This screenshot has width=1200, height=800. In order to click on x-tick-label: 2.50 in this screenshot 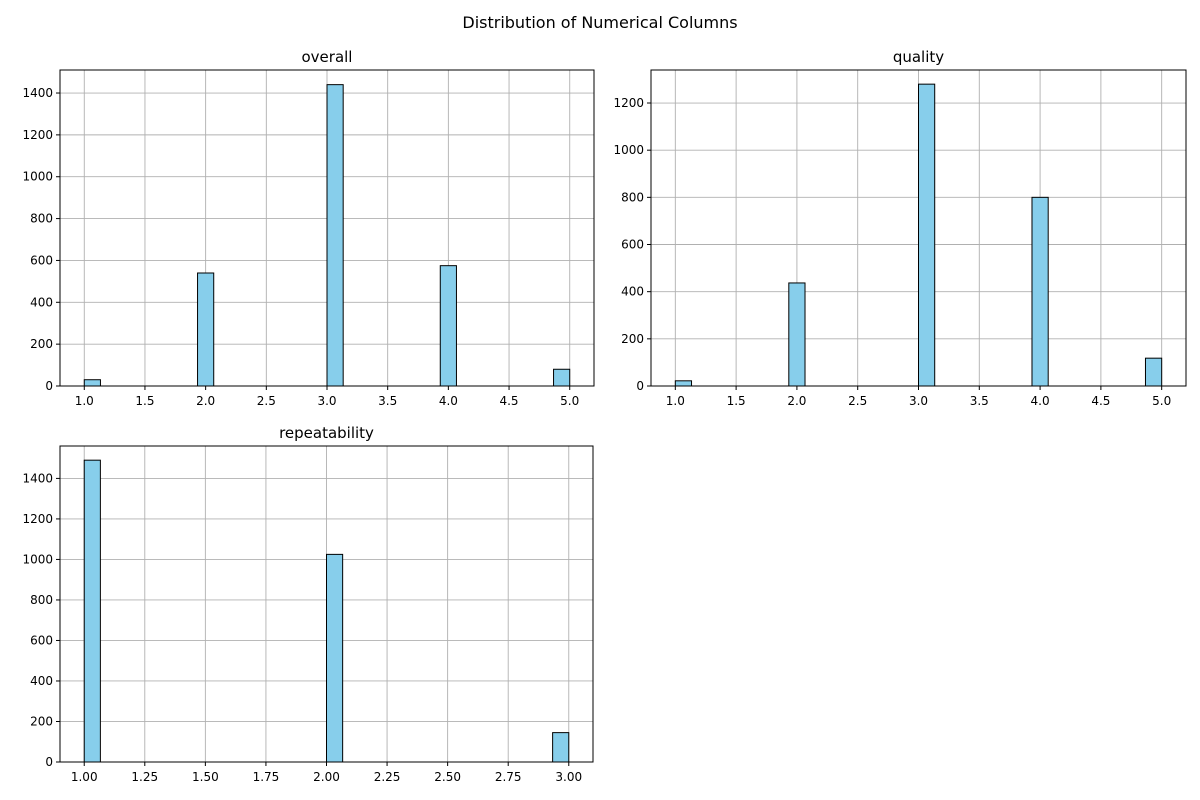, I will do `click(447, 777)`.